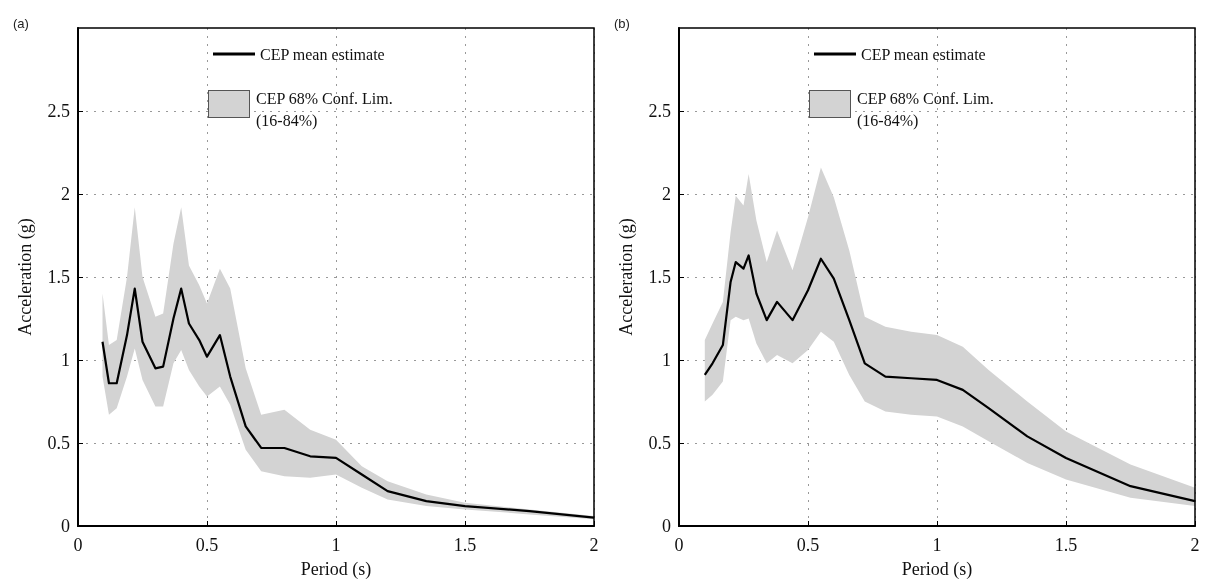 This screenshot has height=584, width=1217. Describe the element at coordinates (21, 23) in the screenshot. I see `chart-title: (a)` at that location.